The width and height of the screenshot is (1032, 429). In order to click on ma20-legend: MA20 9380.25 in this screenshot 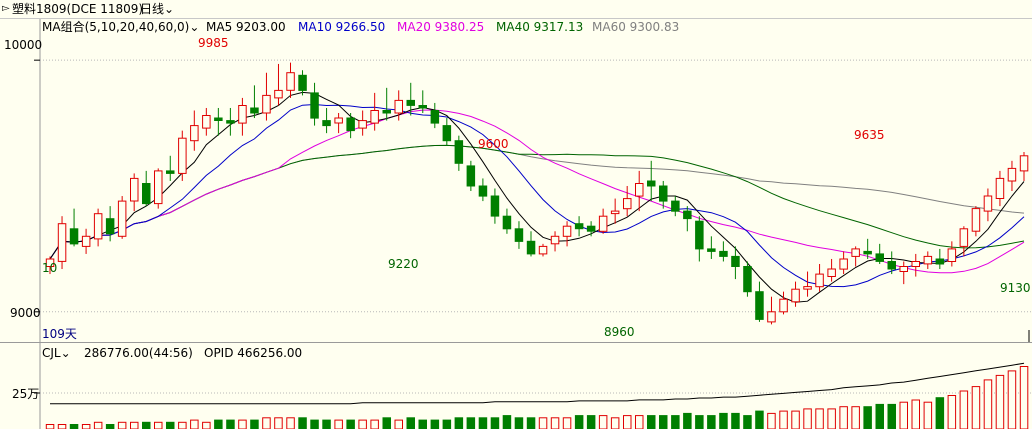, I will do `click(440, 27)`.